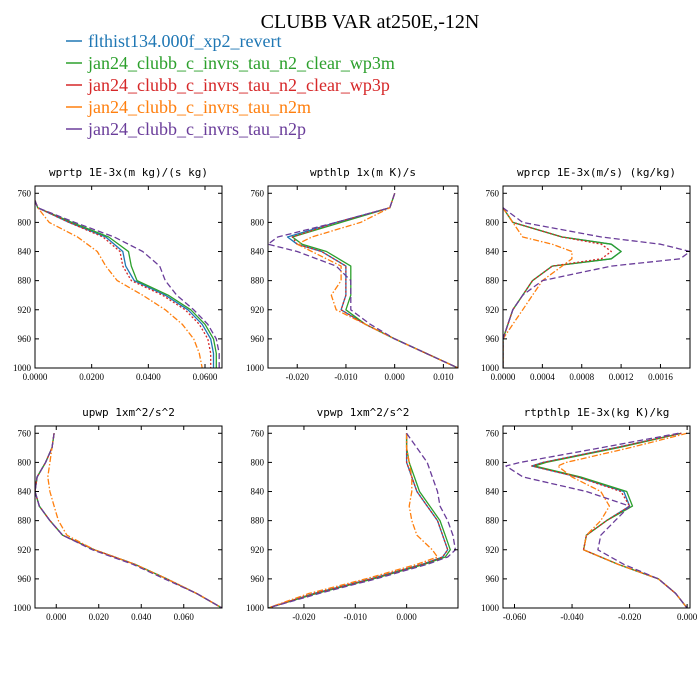 The height and width of the screenshot is (700, 700). I want to click on panel-title: upwp 1xm^2/s^2, so click(128, 412).